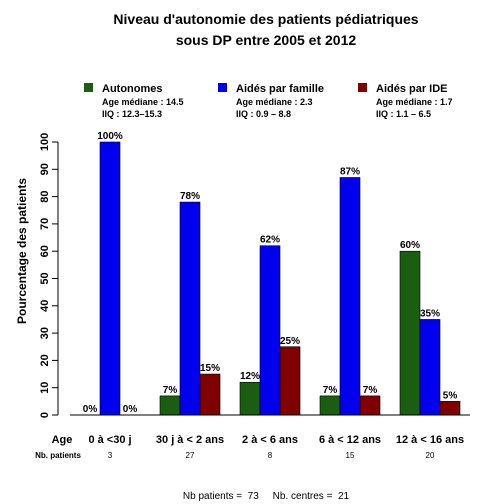 This screenshot has height=504, width=504. Describe the element at coordinates (263, 114) in the screenshot. I see `legend-iqr: IIQ : 0.9 – 8.8` at that location.